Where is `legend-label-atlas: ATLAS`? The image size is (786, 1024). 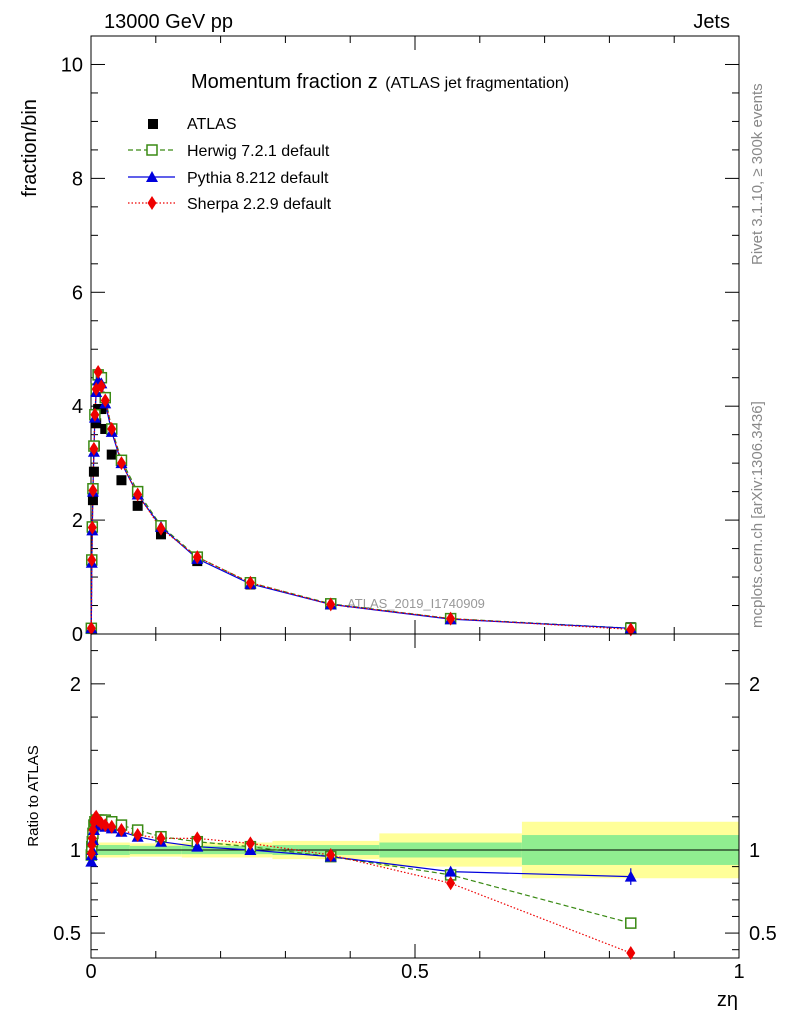 legend-label-atlas: ATLAS is located at coordinates (212, 124).